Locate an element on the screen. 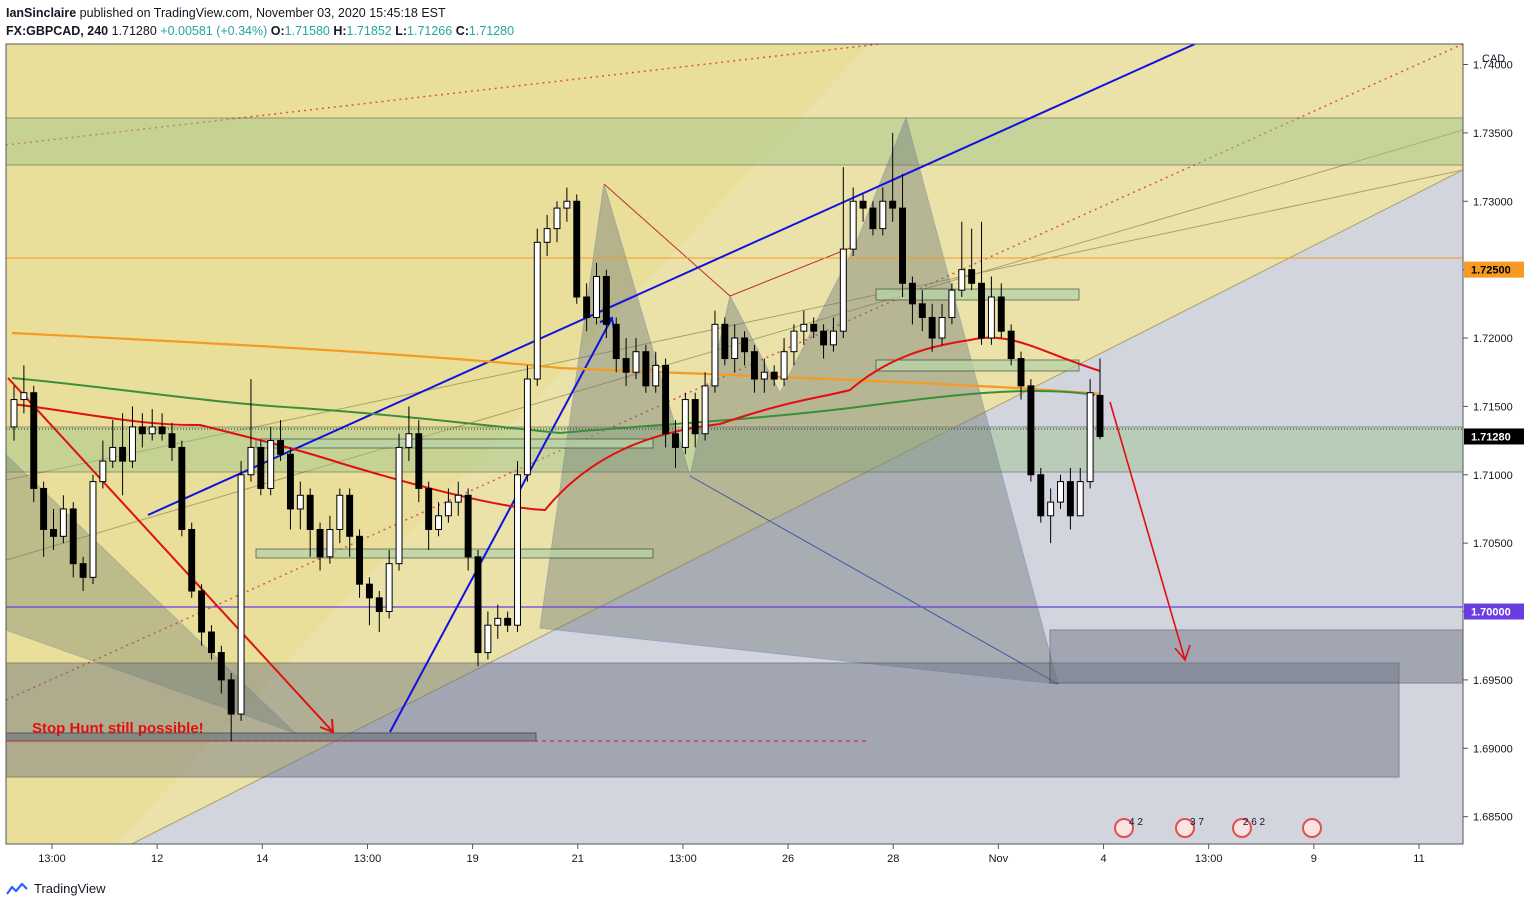 The image size is (1530, 909). price-tick-label: 1.72000 is located at coordinates (1493, 339).